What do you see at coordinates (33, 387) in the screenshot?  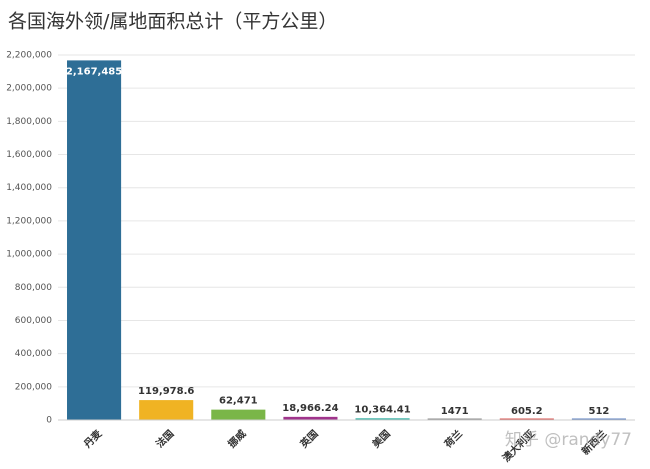 I see `y-tick-label: 200,000` at bounding box center [33, 387].